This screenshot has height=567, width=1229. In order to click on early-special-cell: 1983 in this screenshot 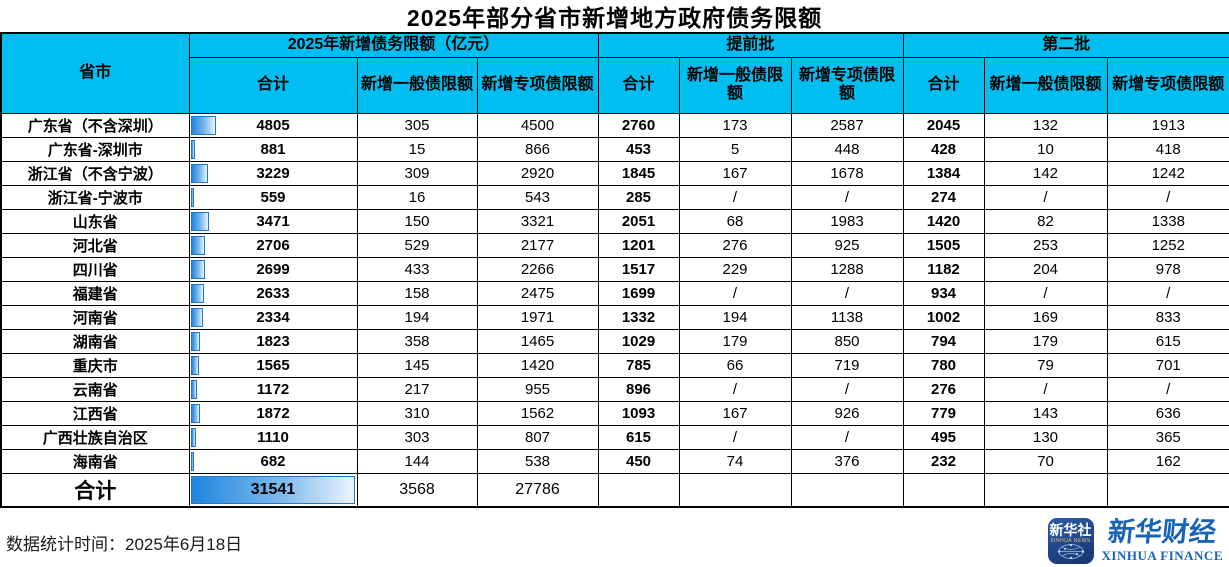, I will do `click(847, 221)`.